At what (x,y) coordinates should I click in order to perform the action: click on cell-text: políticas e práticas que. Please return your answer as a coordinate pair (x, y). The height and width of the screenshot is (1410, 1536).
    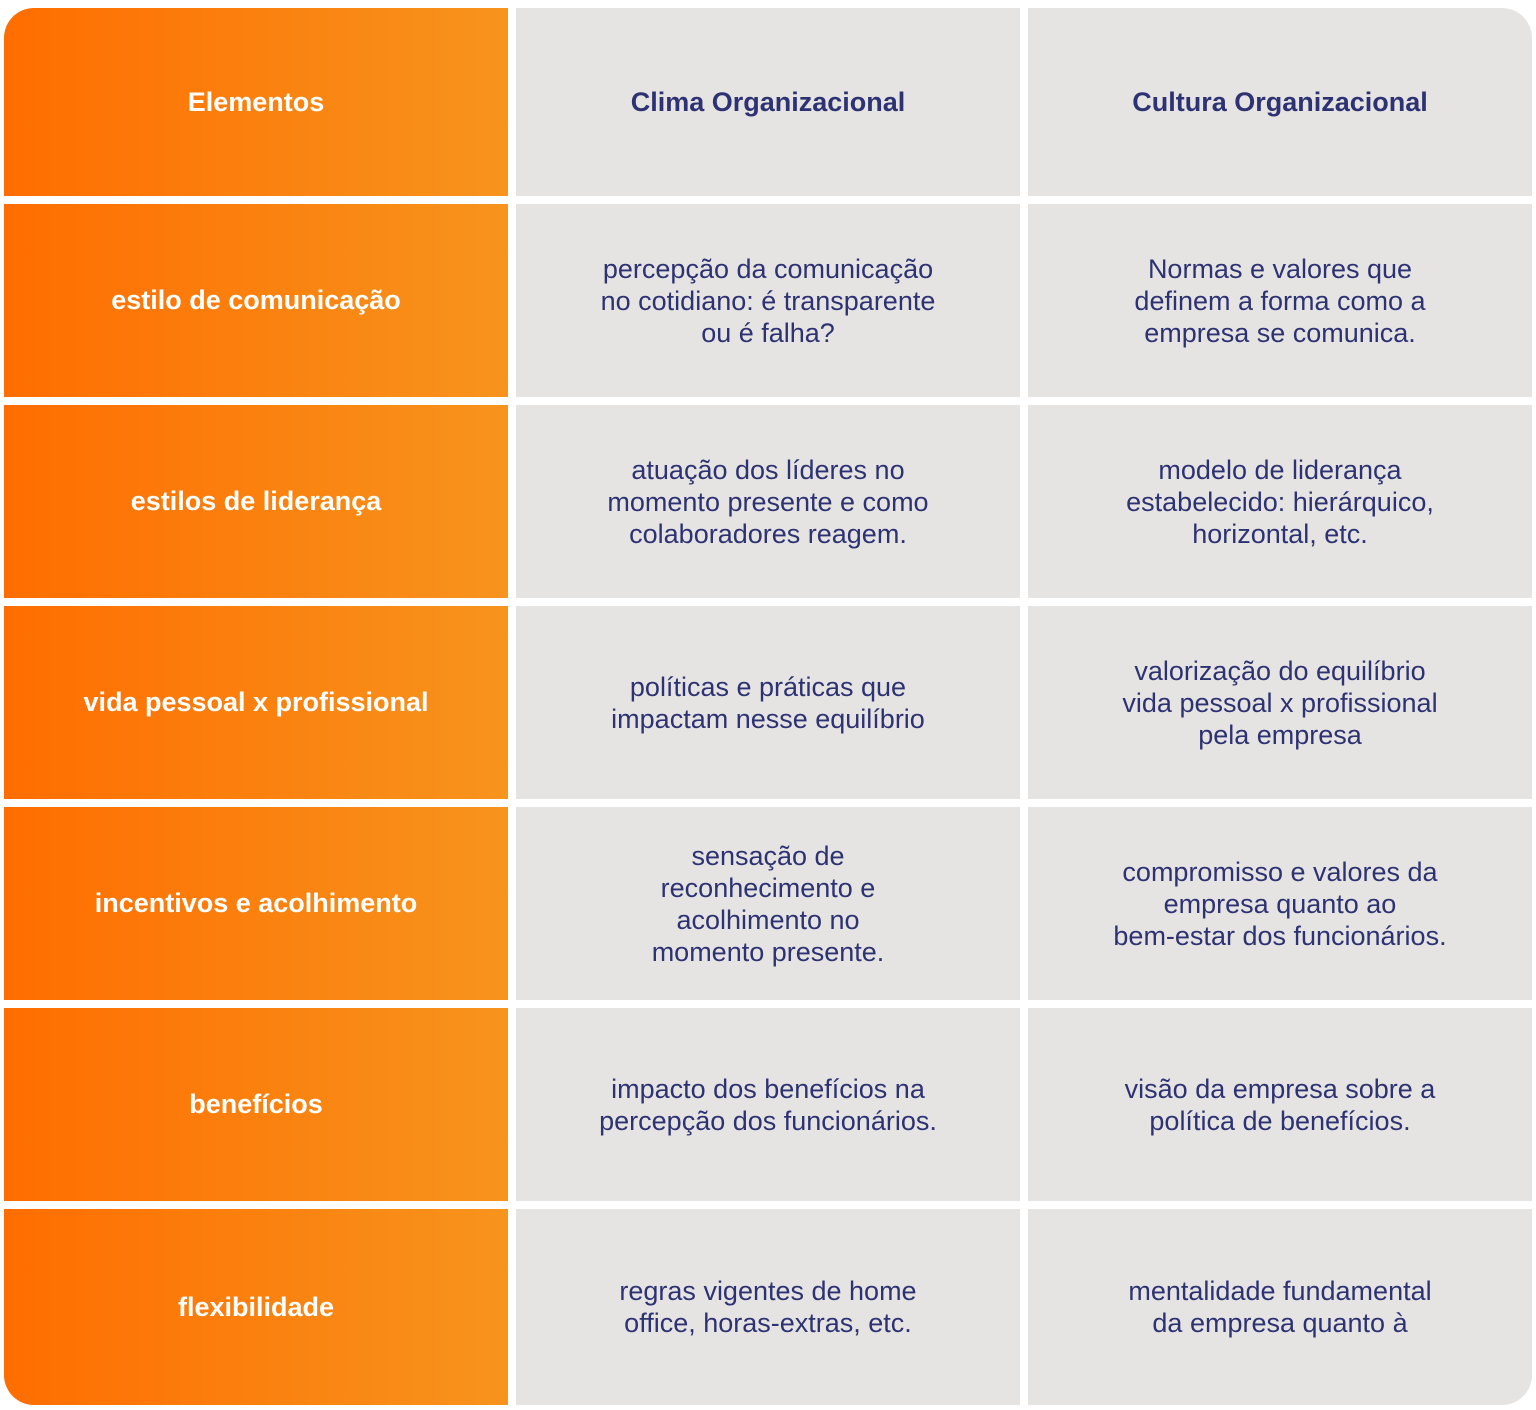
    Looking at the image, I should click on (768, 686).